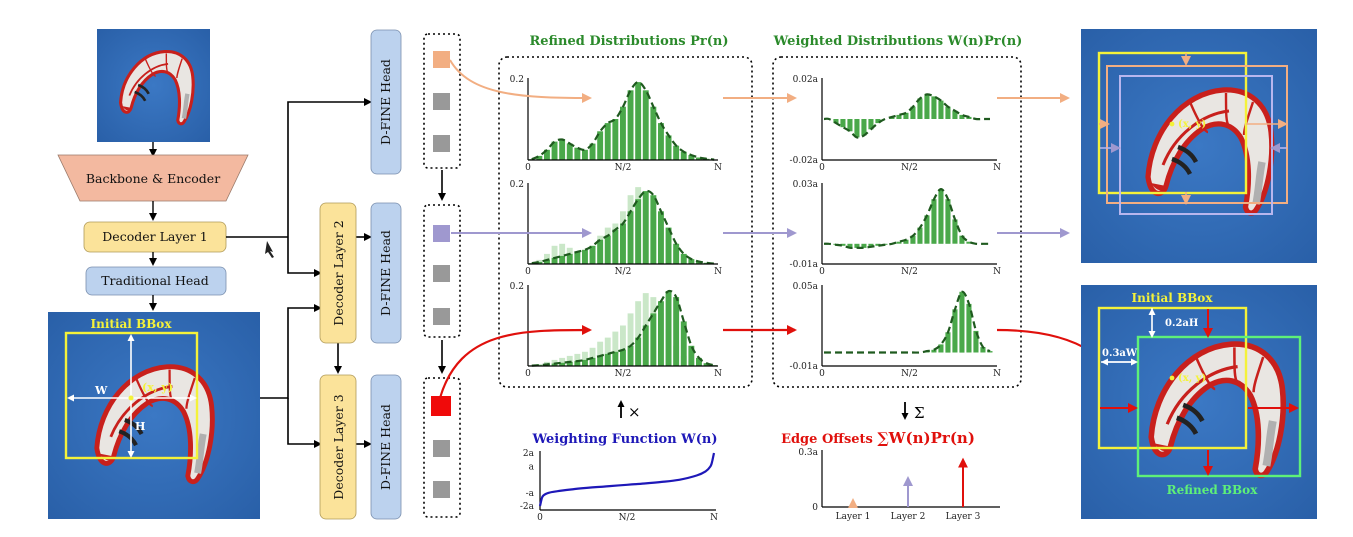  What do you see at coordinates (627, 479) in the screenshot?
I see `weighting-curve` at bounding box center [627, 479].